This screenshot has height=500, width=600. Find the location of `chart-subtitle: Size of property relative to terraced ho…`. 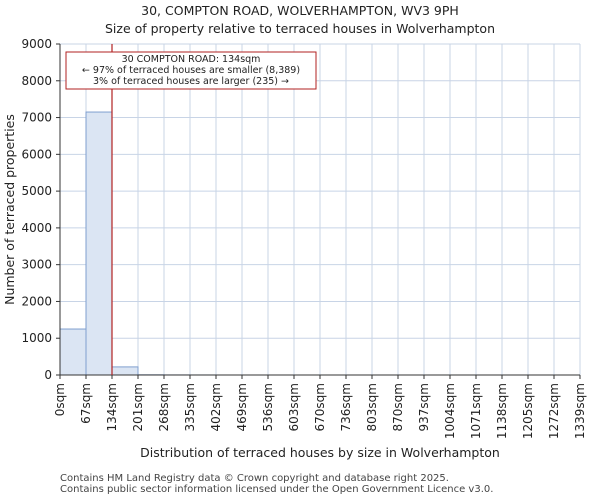

chart-subtitle: Size of property relative to terraced ho… is located at coordinates (300, 28).